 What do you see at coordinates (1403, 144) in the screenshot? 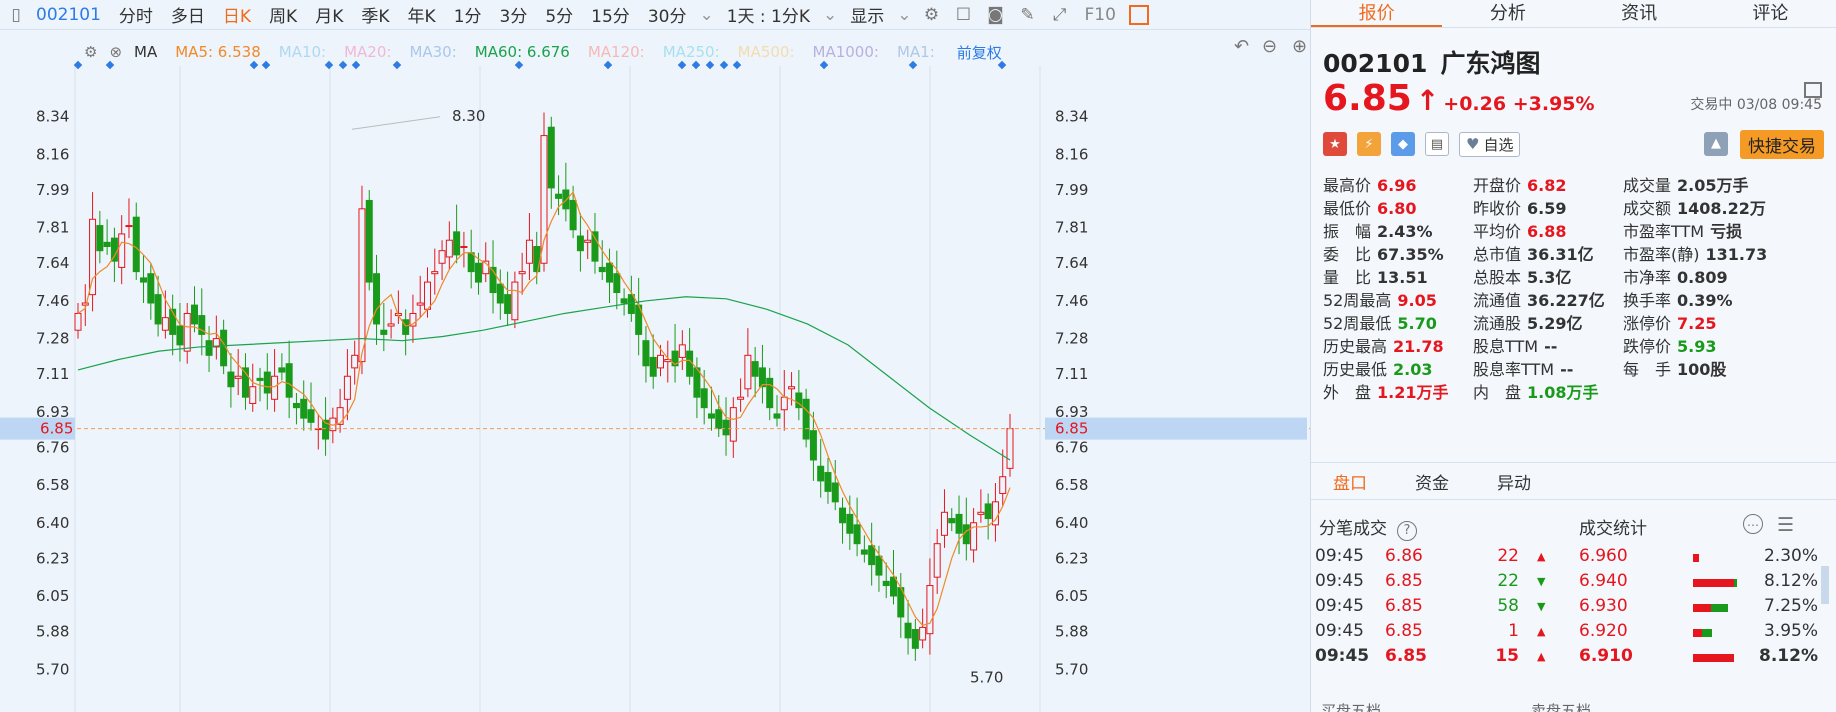
I see `tag-icon: ◆` at bounding box center [1403, 144].